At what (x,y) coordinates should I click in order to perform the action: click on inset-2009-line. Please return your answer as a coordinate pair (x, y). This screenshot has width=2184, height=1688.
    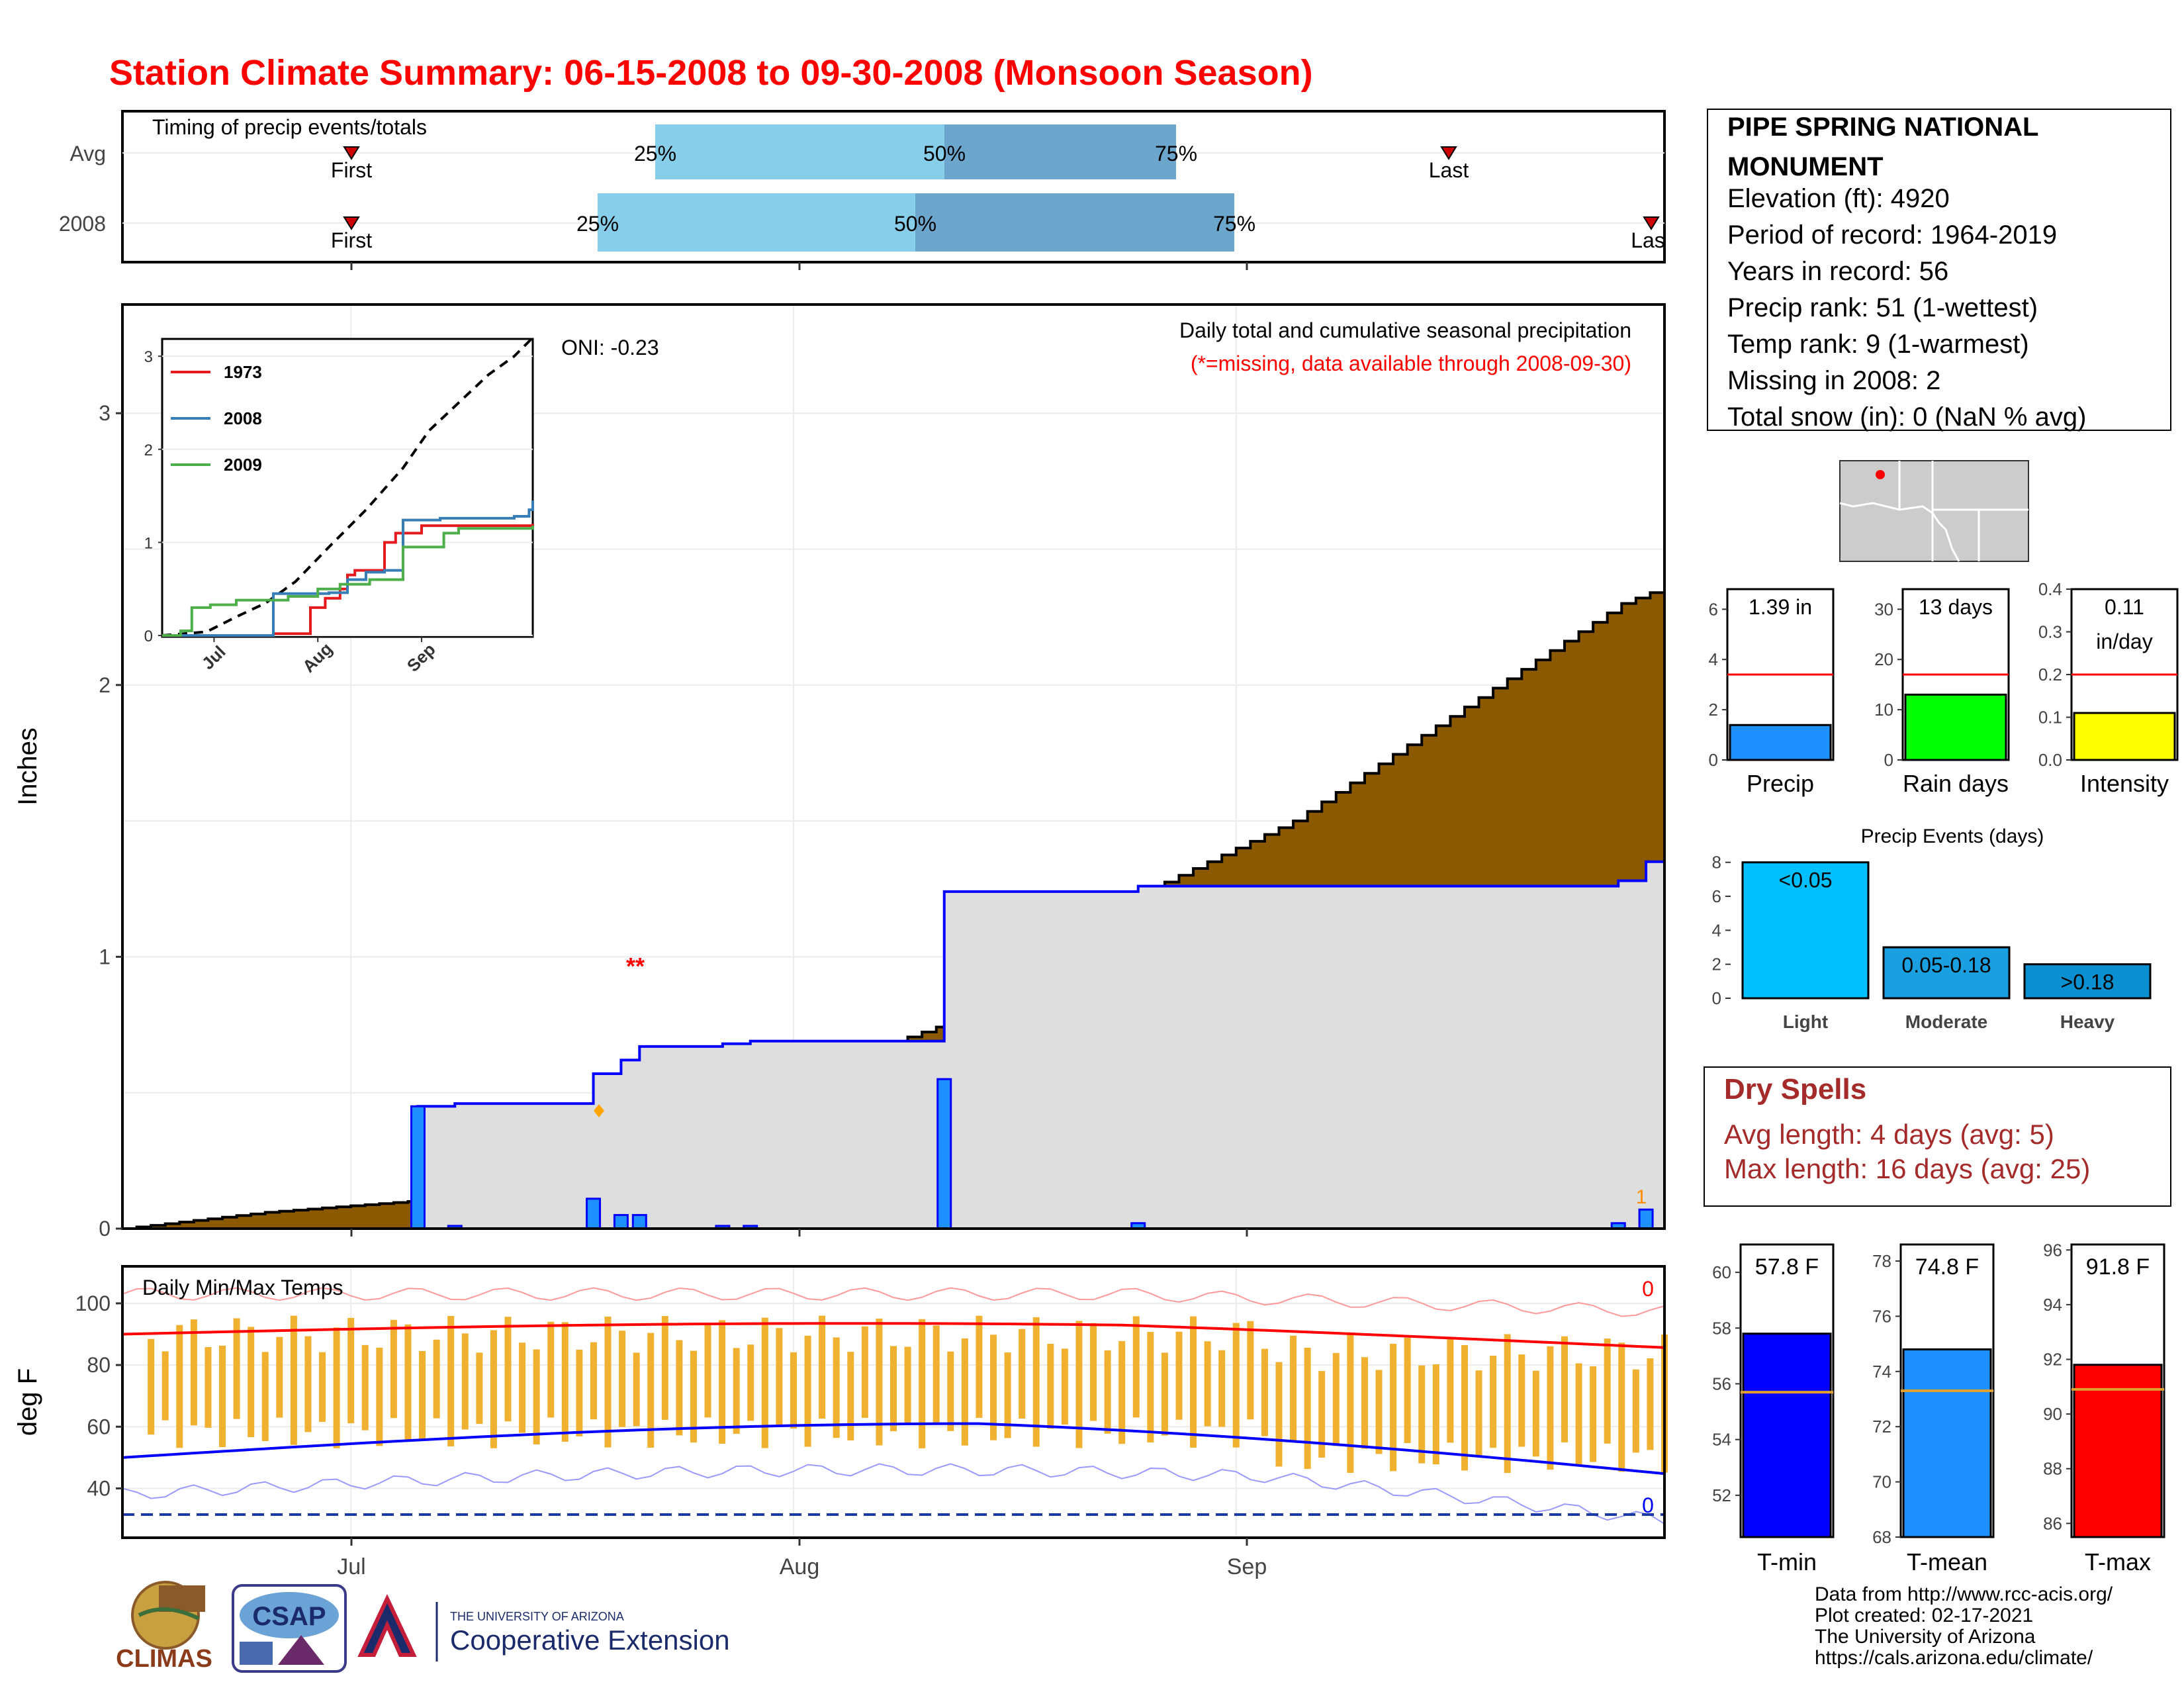
    Looking at the image, I should click on (348, 581).